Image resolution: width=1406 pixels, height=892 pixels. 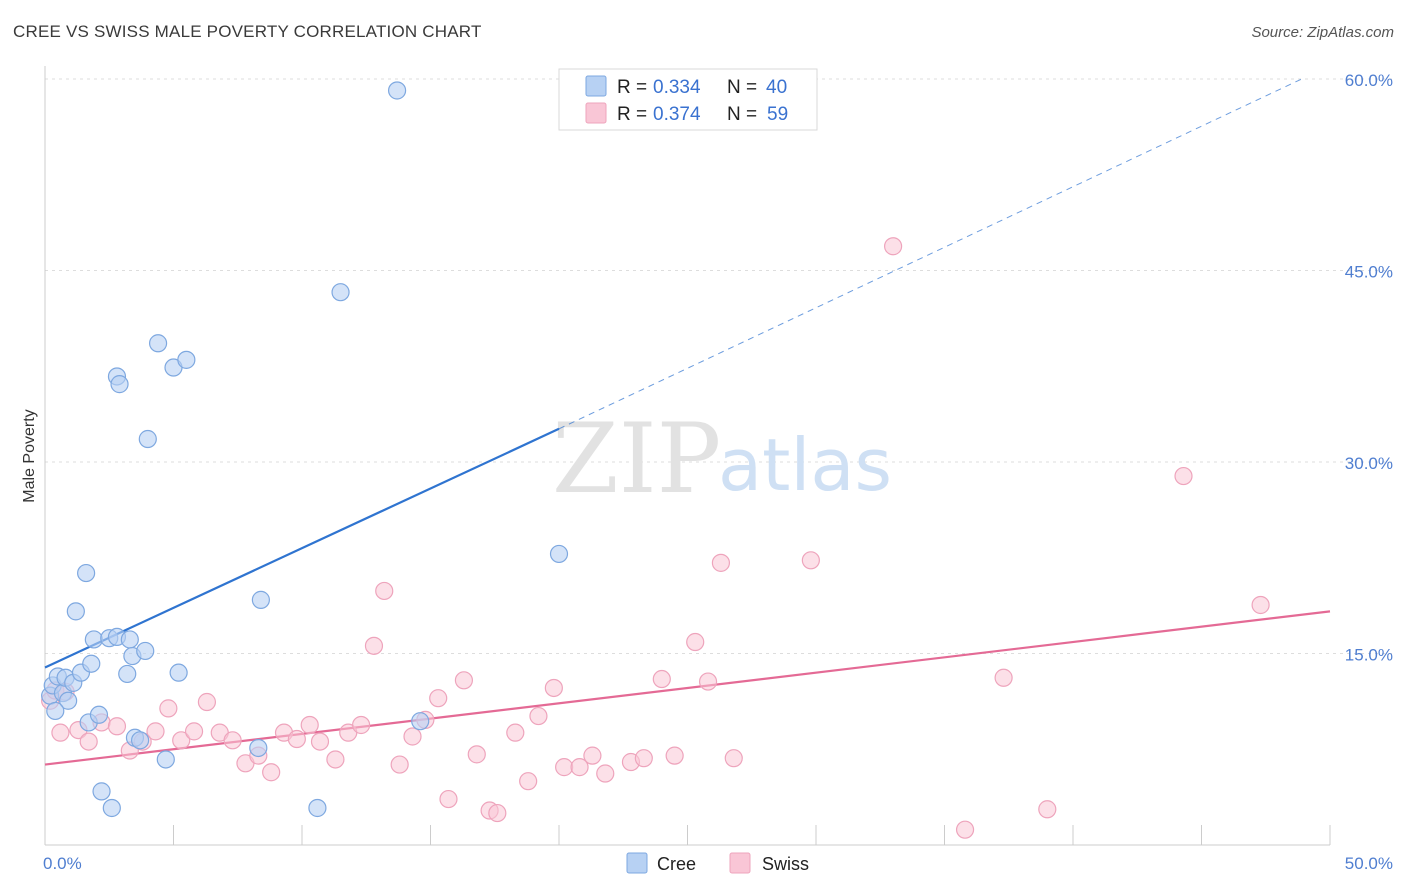 I want to click on y-tick-label: 30.0%, so click(x=1369, y=463).